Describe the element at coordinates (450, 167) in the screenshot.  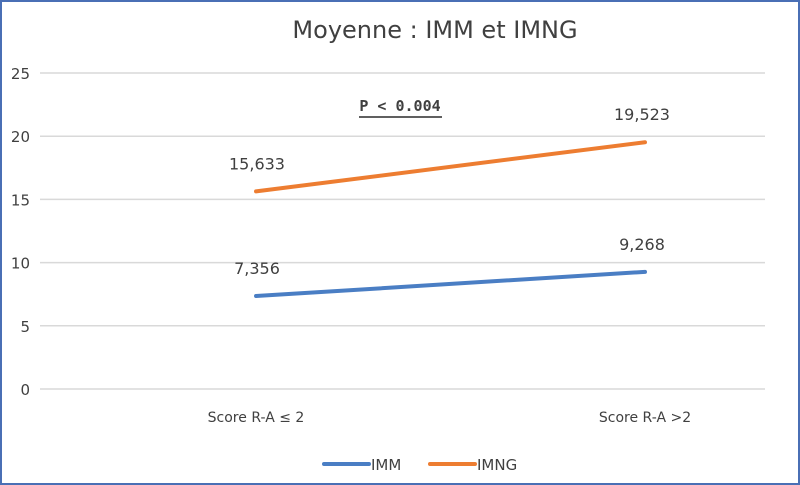
I see `series-line-imng` at that location.